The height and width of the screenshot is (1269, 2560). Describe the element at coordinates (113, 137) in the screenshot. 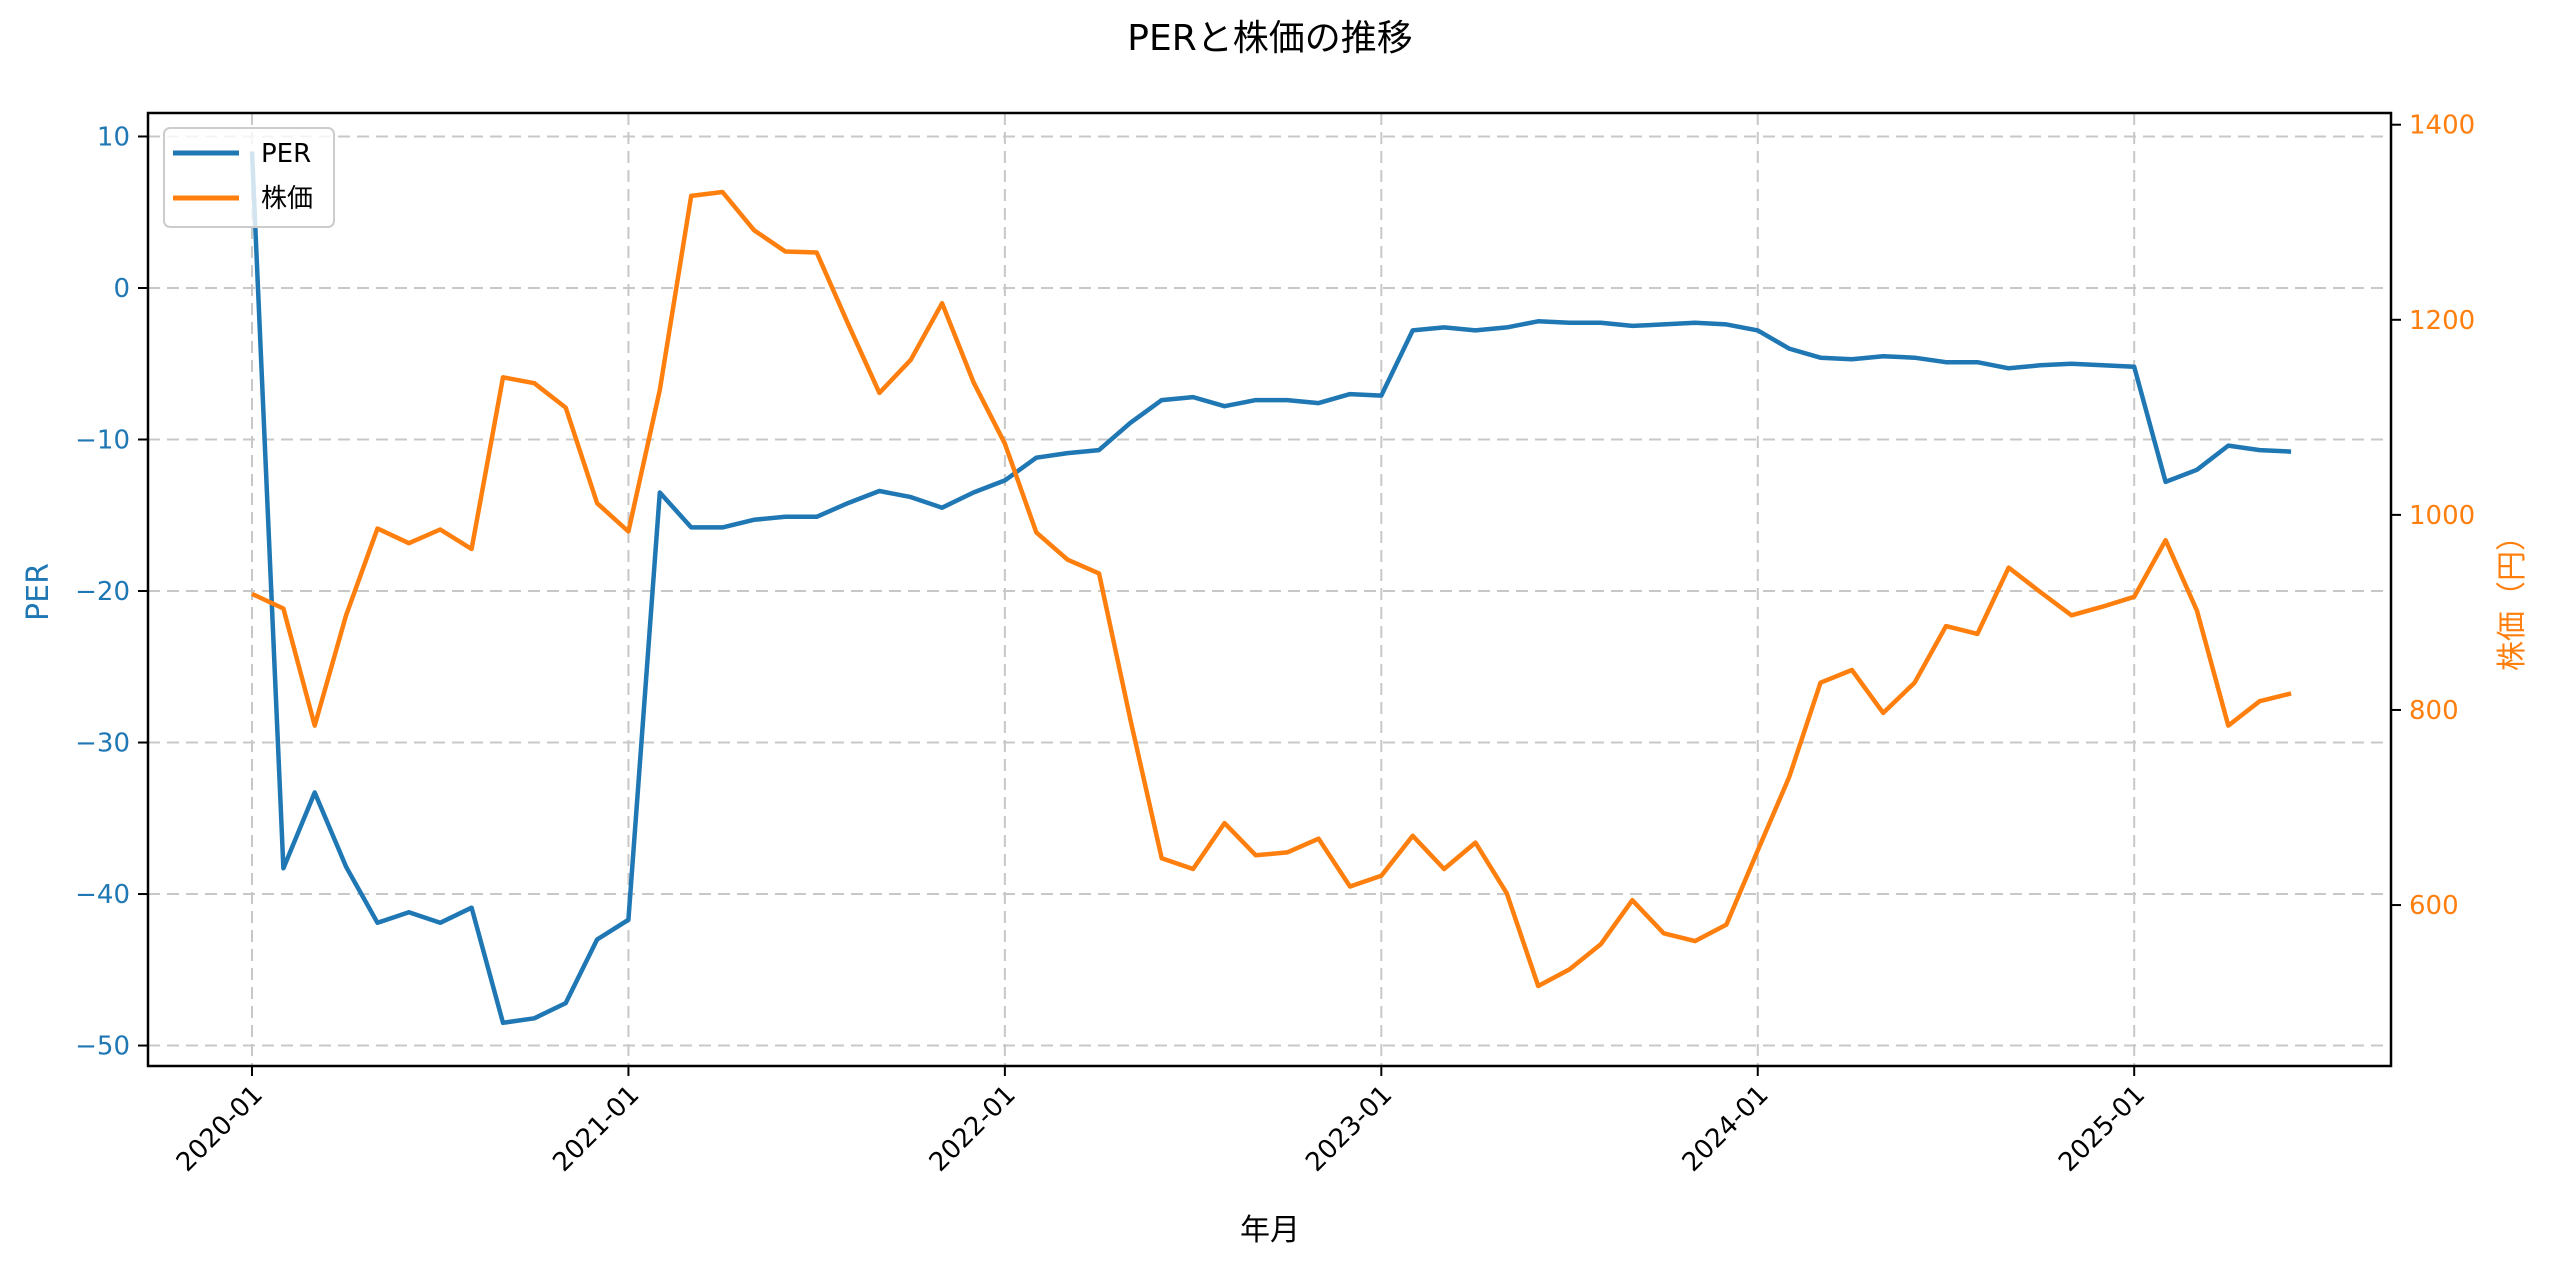

I see `left-tick-label: 10` at that location.